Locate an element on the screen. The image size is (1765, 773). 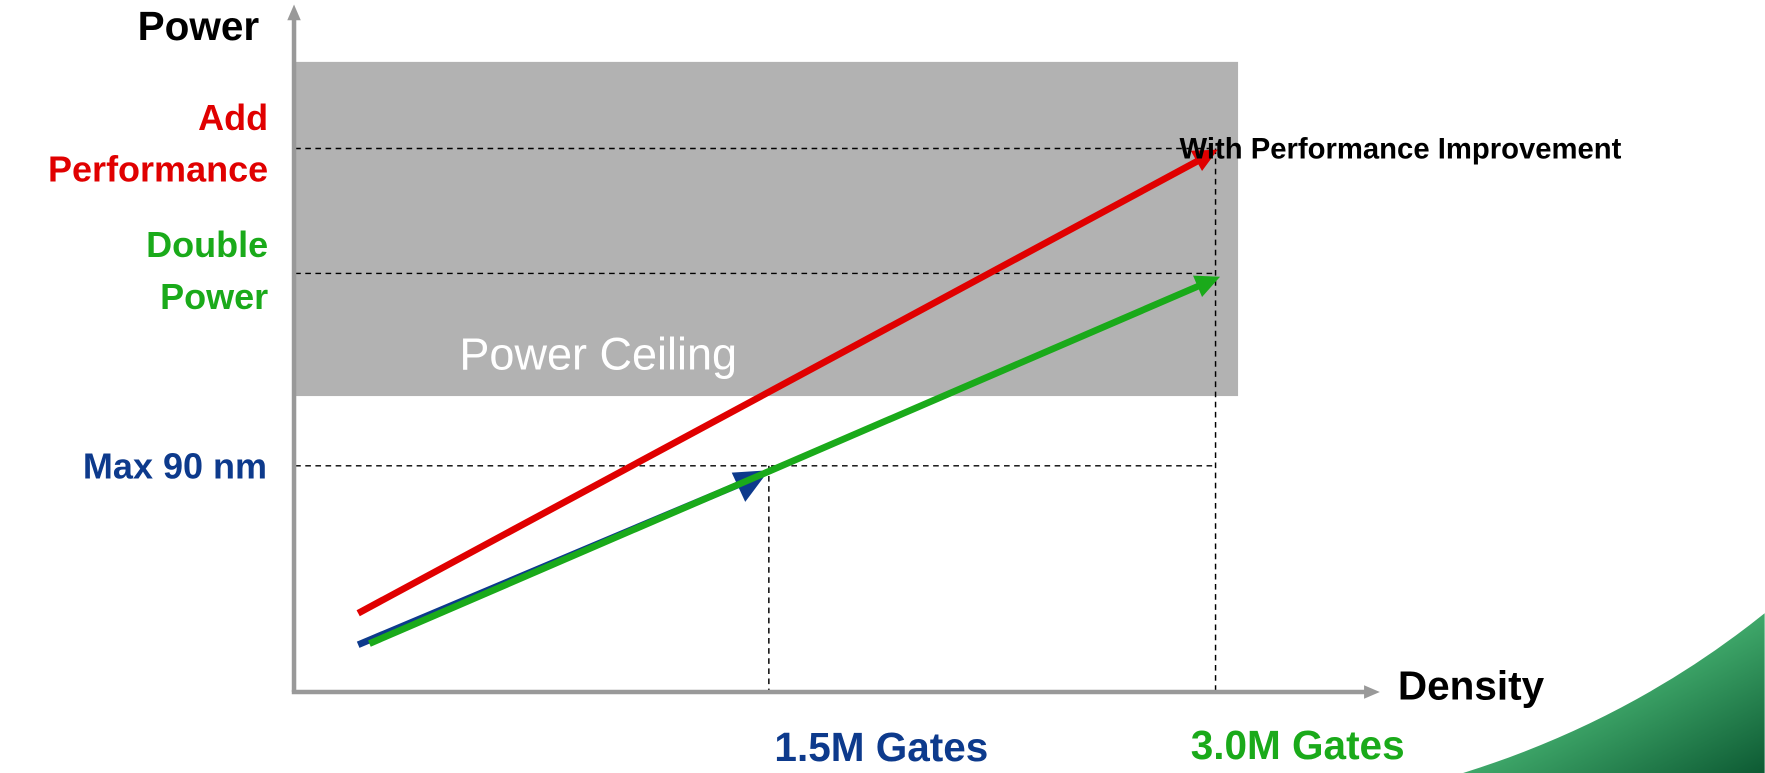
red-arrowhead is located at coordinates (1204, 160).